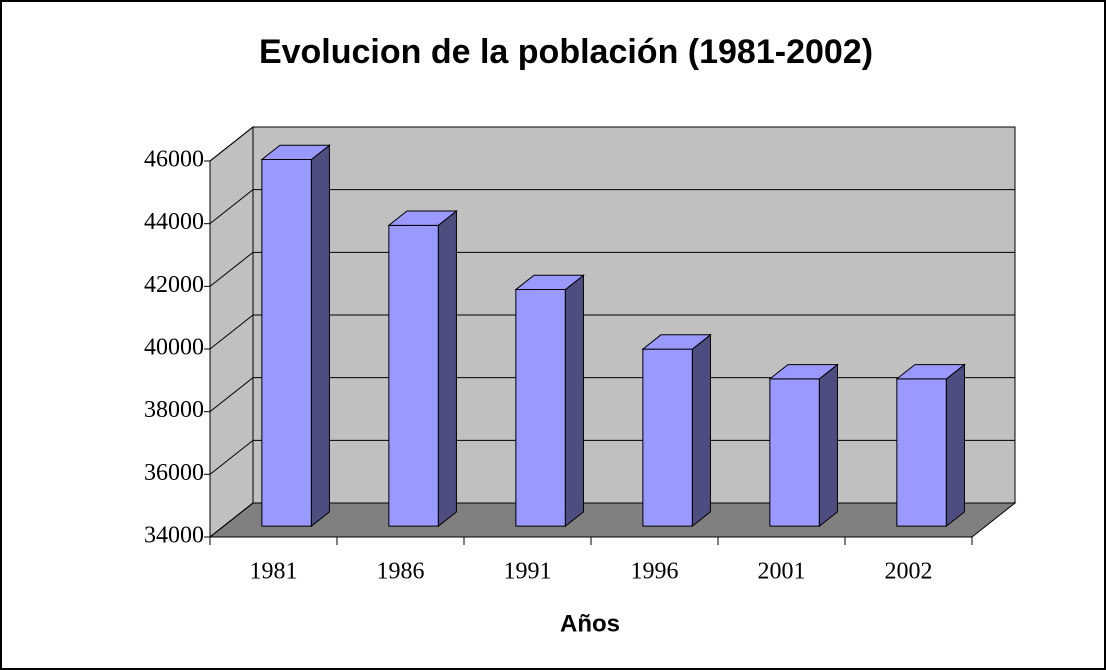 This screenshot has width=1106, height=670. What do you see at coordinates (401, 572) in the screenshot?
I see `x-tick-label: 1986` at bounding box center [401, 572].